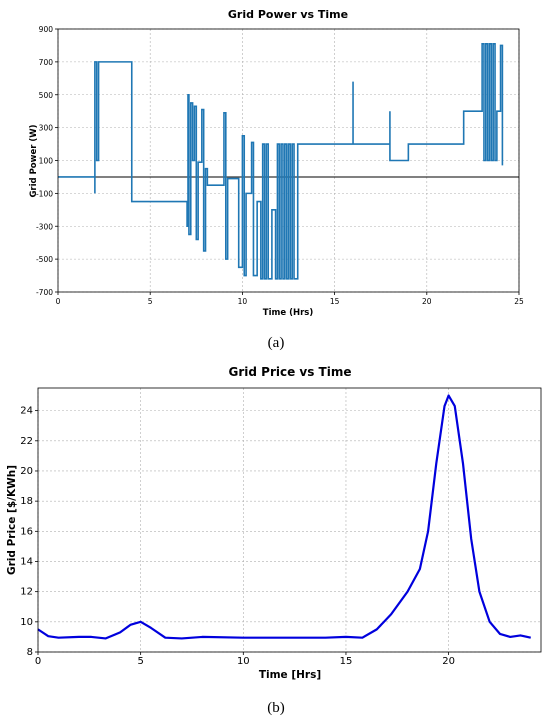 Image resolution: width=550 pixels, height=722 pixels. What do you see at coordinates (46, 161) in the screenshot?
I see `y-tick-label: 100` at bounding box center [46, 161].